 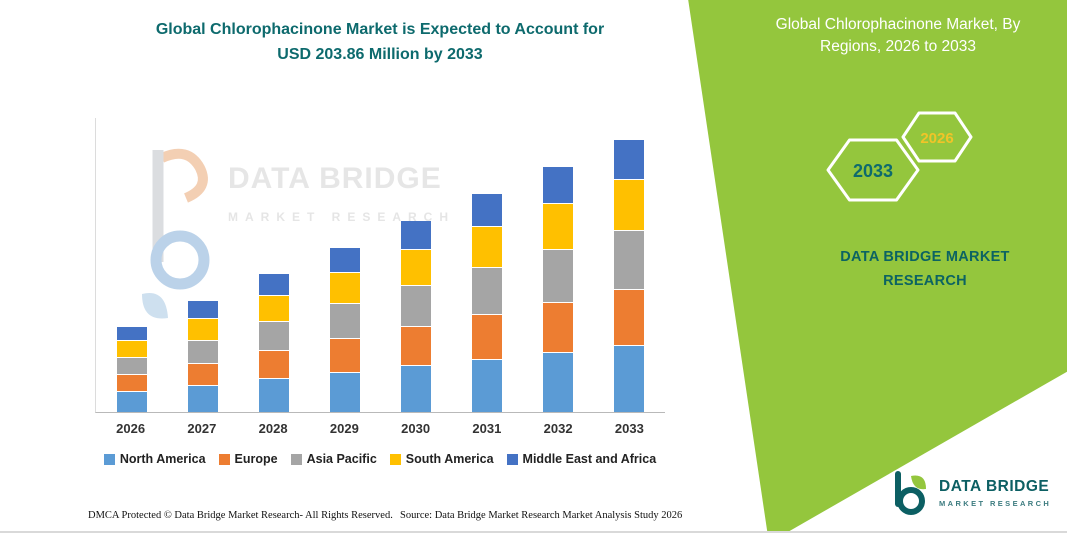 I want to click on watermark: DATA BRIDGE MARKET RESEARCH, so click(x=291, y=237).